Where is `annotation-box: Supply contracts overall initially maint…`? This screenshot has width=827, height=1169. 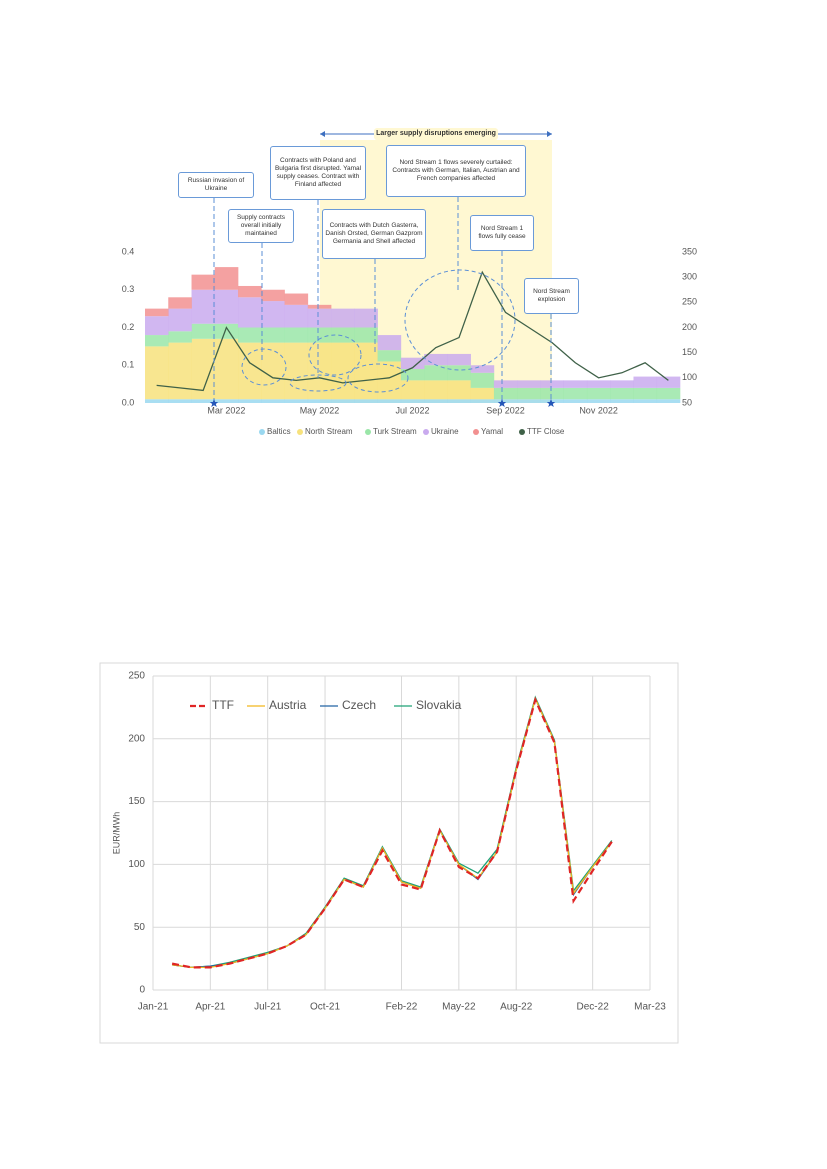 annotation-box: Supply contracts overall initially maint… is located at coordinates (261, 226).